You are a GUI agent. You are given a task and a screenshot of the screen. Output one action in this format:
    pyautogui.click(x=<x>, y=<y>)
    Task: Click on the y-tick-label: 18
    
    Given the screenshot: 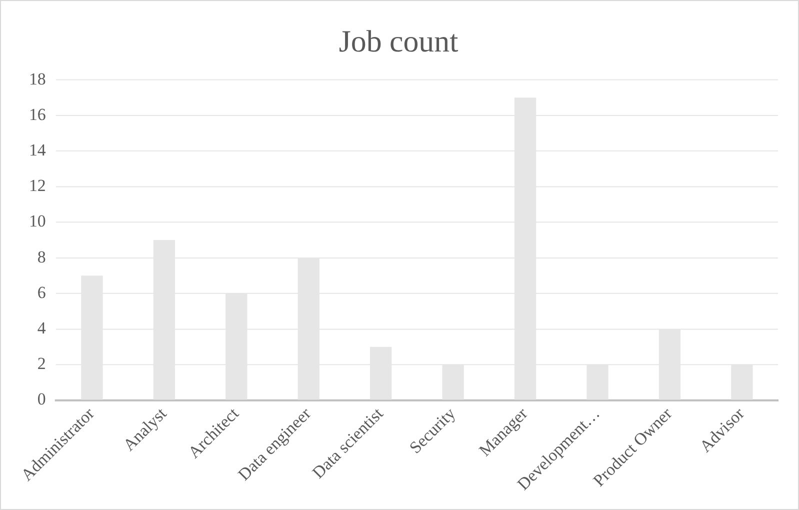 What is the action you would take?
    pyautogui.click(x=37, y=78)
    